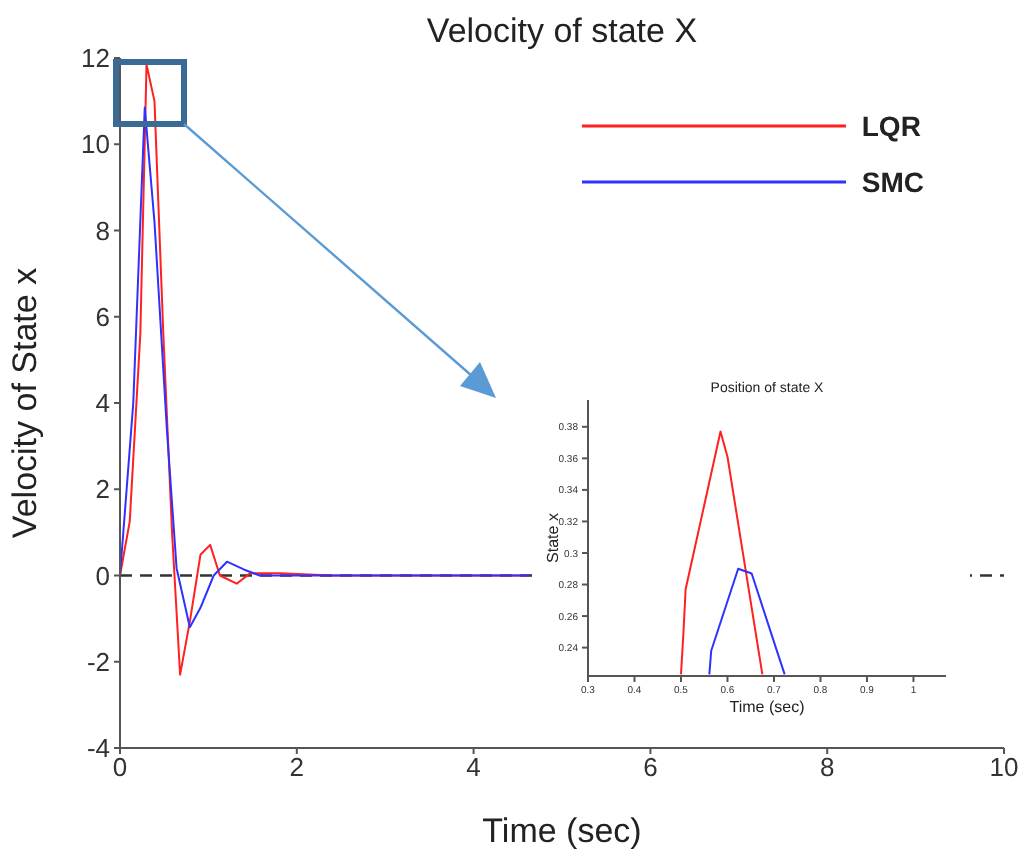 The image size is (1022, 858). Describe the element at coordinates (102, 316) in the screenshot. I see `y-tick-label: 6` at that location.